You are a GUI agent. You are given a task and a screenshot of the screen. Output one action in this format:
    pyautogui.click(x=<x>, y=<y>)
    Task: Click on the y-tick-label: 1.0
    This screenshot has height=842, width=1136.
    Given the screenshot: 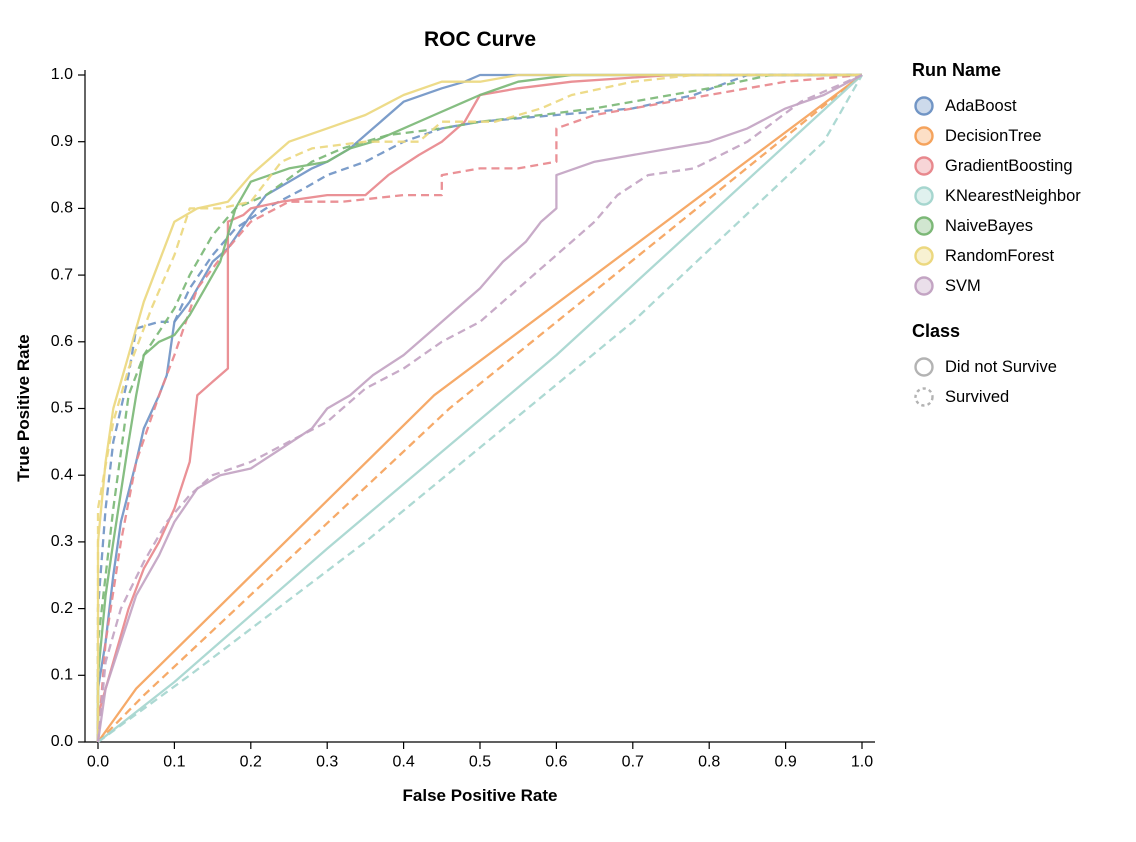 What is the action you would take?
    pyautogui.click(x=62, y=74)
    